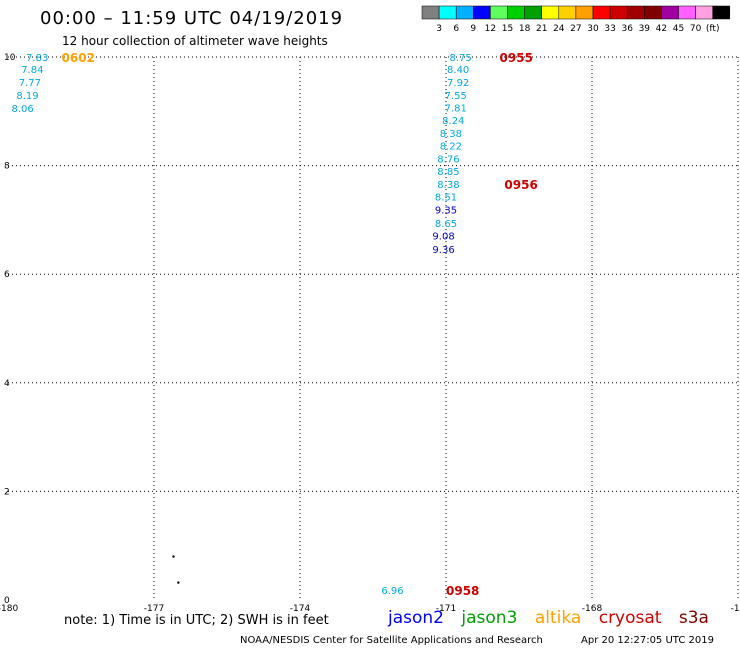 The height and width of the screenshot is (650, 740). Describe the element at coordinates (575, 29) in the screenshot. I see `colorbar-label: 27` at that location.